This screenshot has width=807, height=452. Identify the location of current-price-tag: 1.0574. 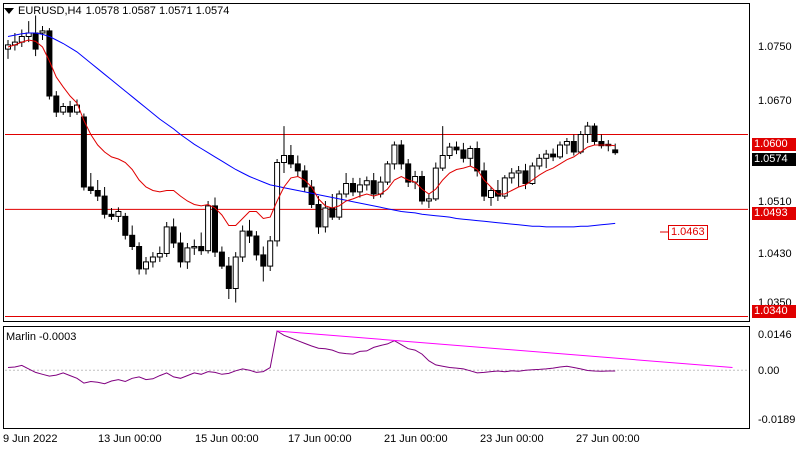
(774, 159).